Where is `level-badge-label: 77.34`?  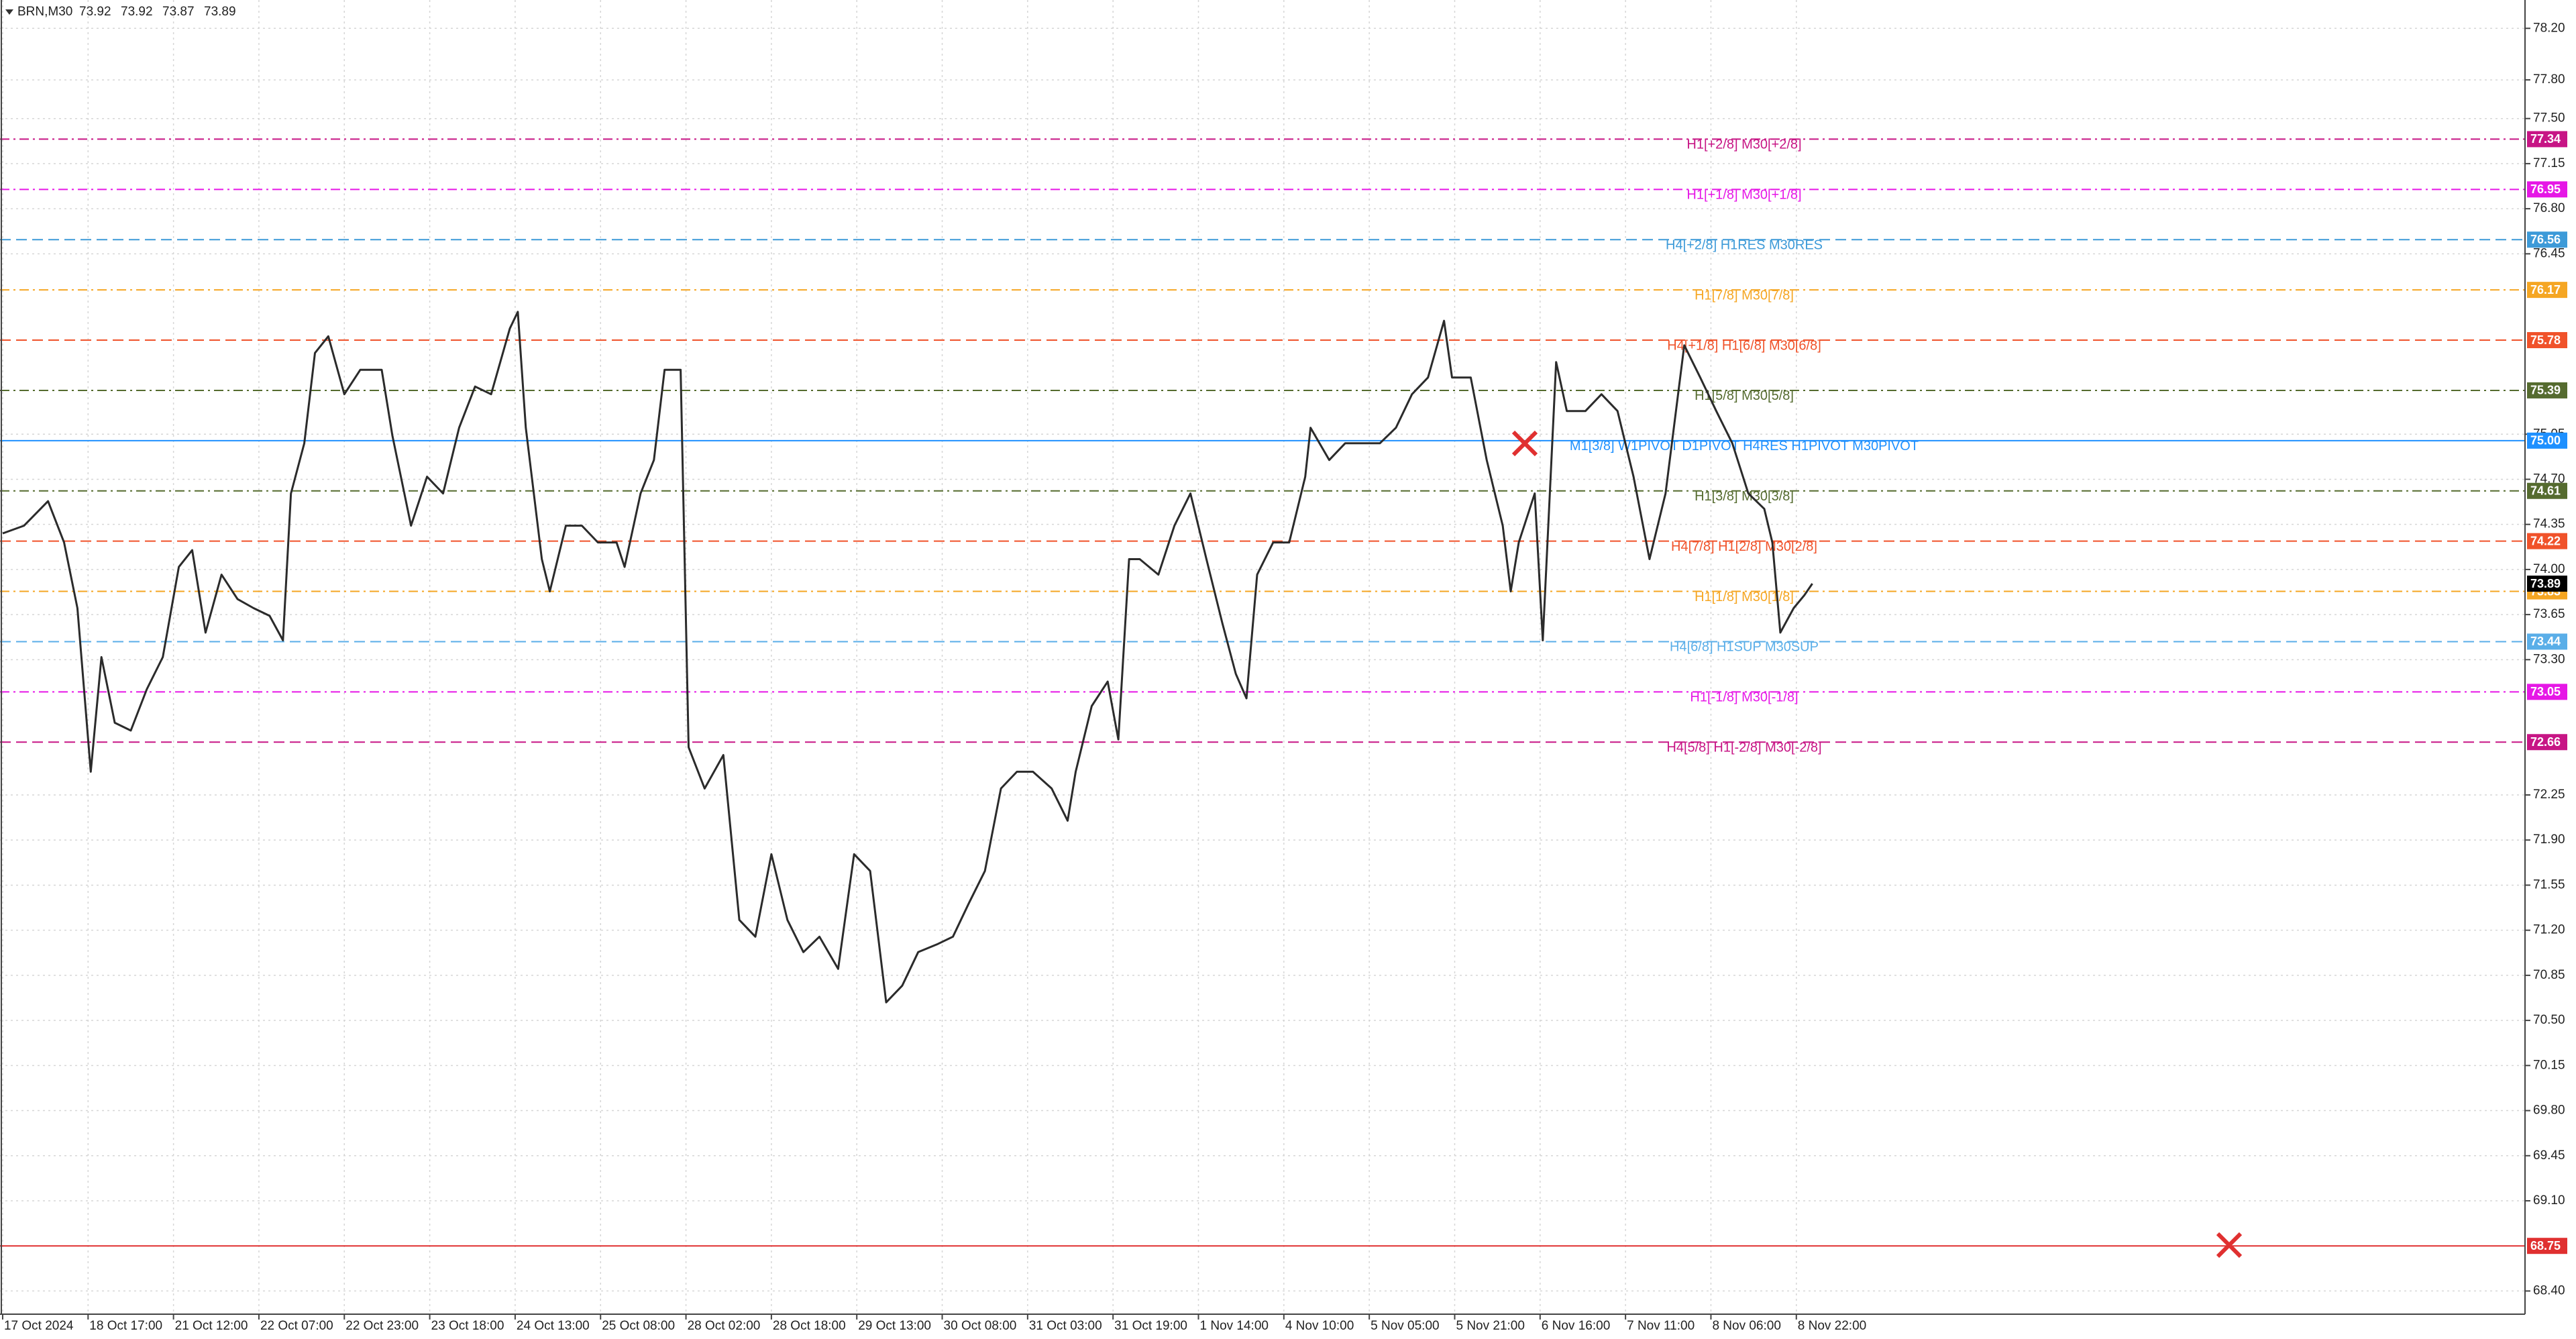
level-badge-label: 77.34 is located at coordinates (2545, 139).